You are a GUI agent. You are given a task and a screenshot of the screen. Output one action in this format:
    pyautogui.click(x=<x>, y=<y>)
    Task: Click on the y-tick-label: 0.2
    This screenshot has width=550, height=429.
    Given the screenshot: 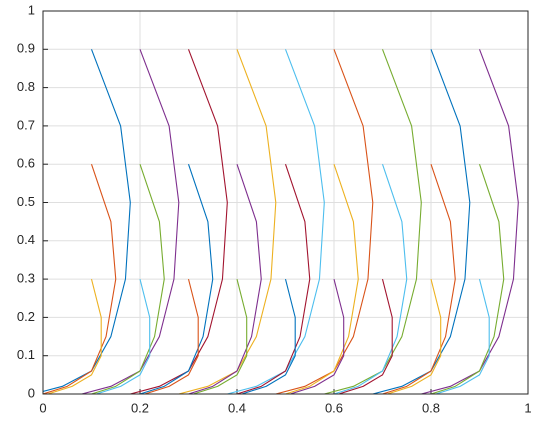 What is the action you would take?
    pyautogui.click(x=26, y=316)
    